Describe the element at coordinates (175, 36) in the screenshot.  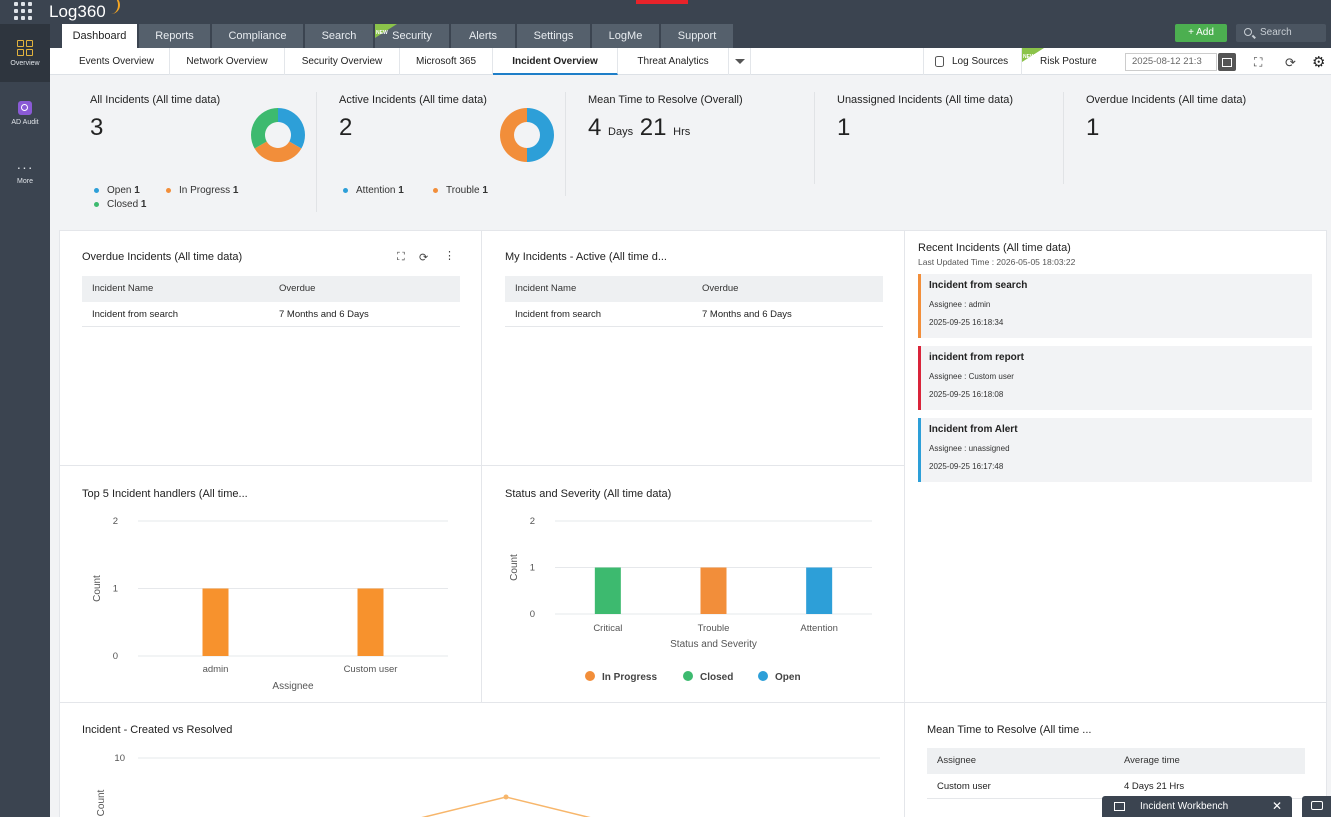
I see `tab-reports: Reports` at that location.